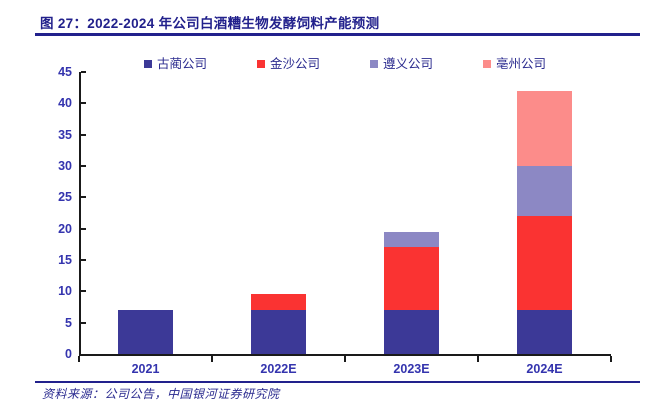 This screenshot has height=400, width=648. What do you see at coordinates (65, 197) in the screenshot?
I see `y-tick-label: 25` at bounding box center [65, 197].